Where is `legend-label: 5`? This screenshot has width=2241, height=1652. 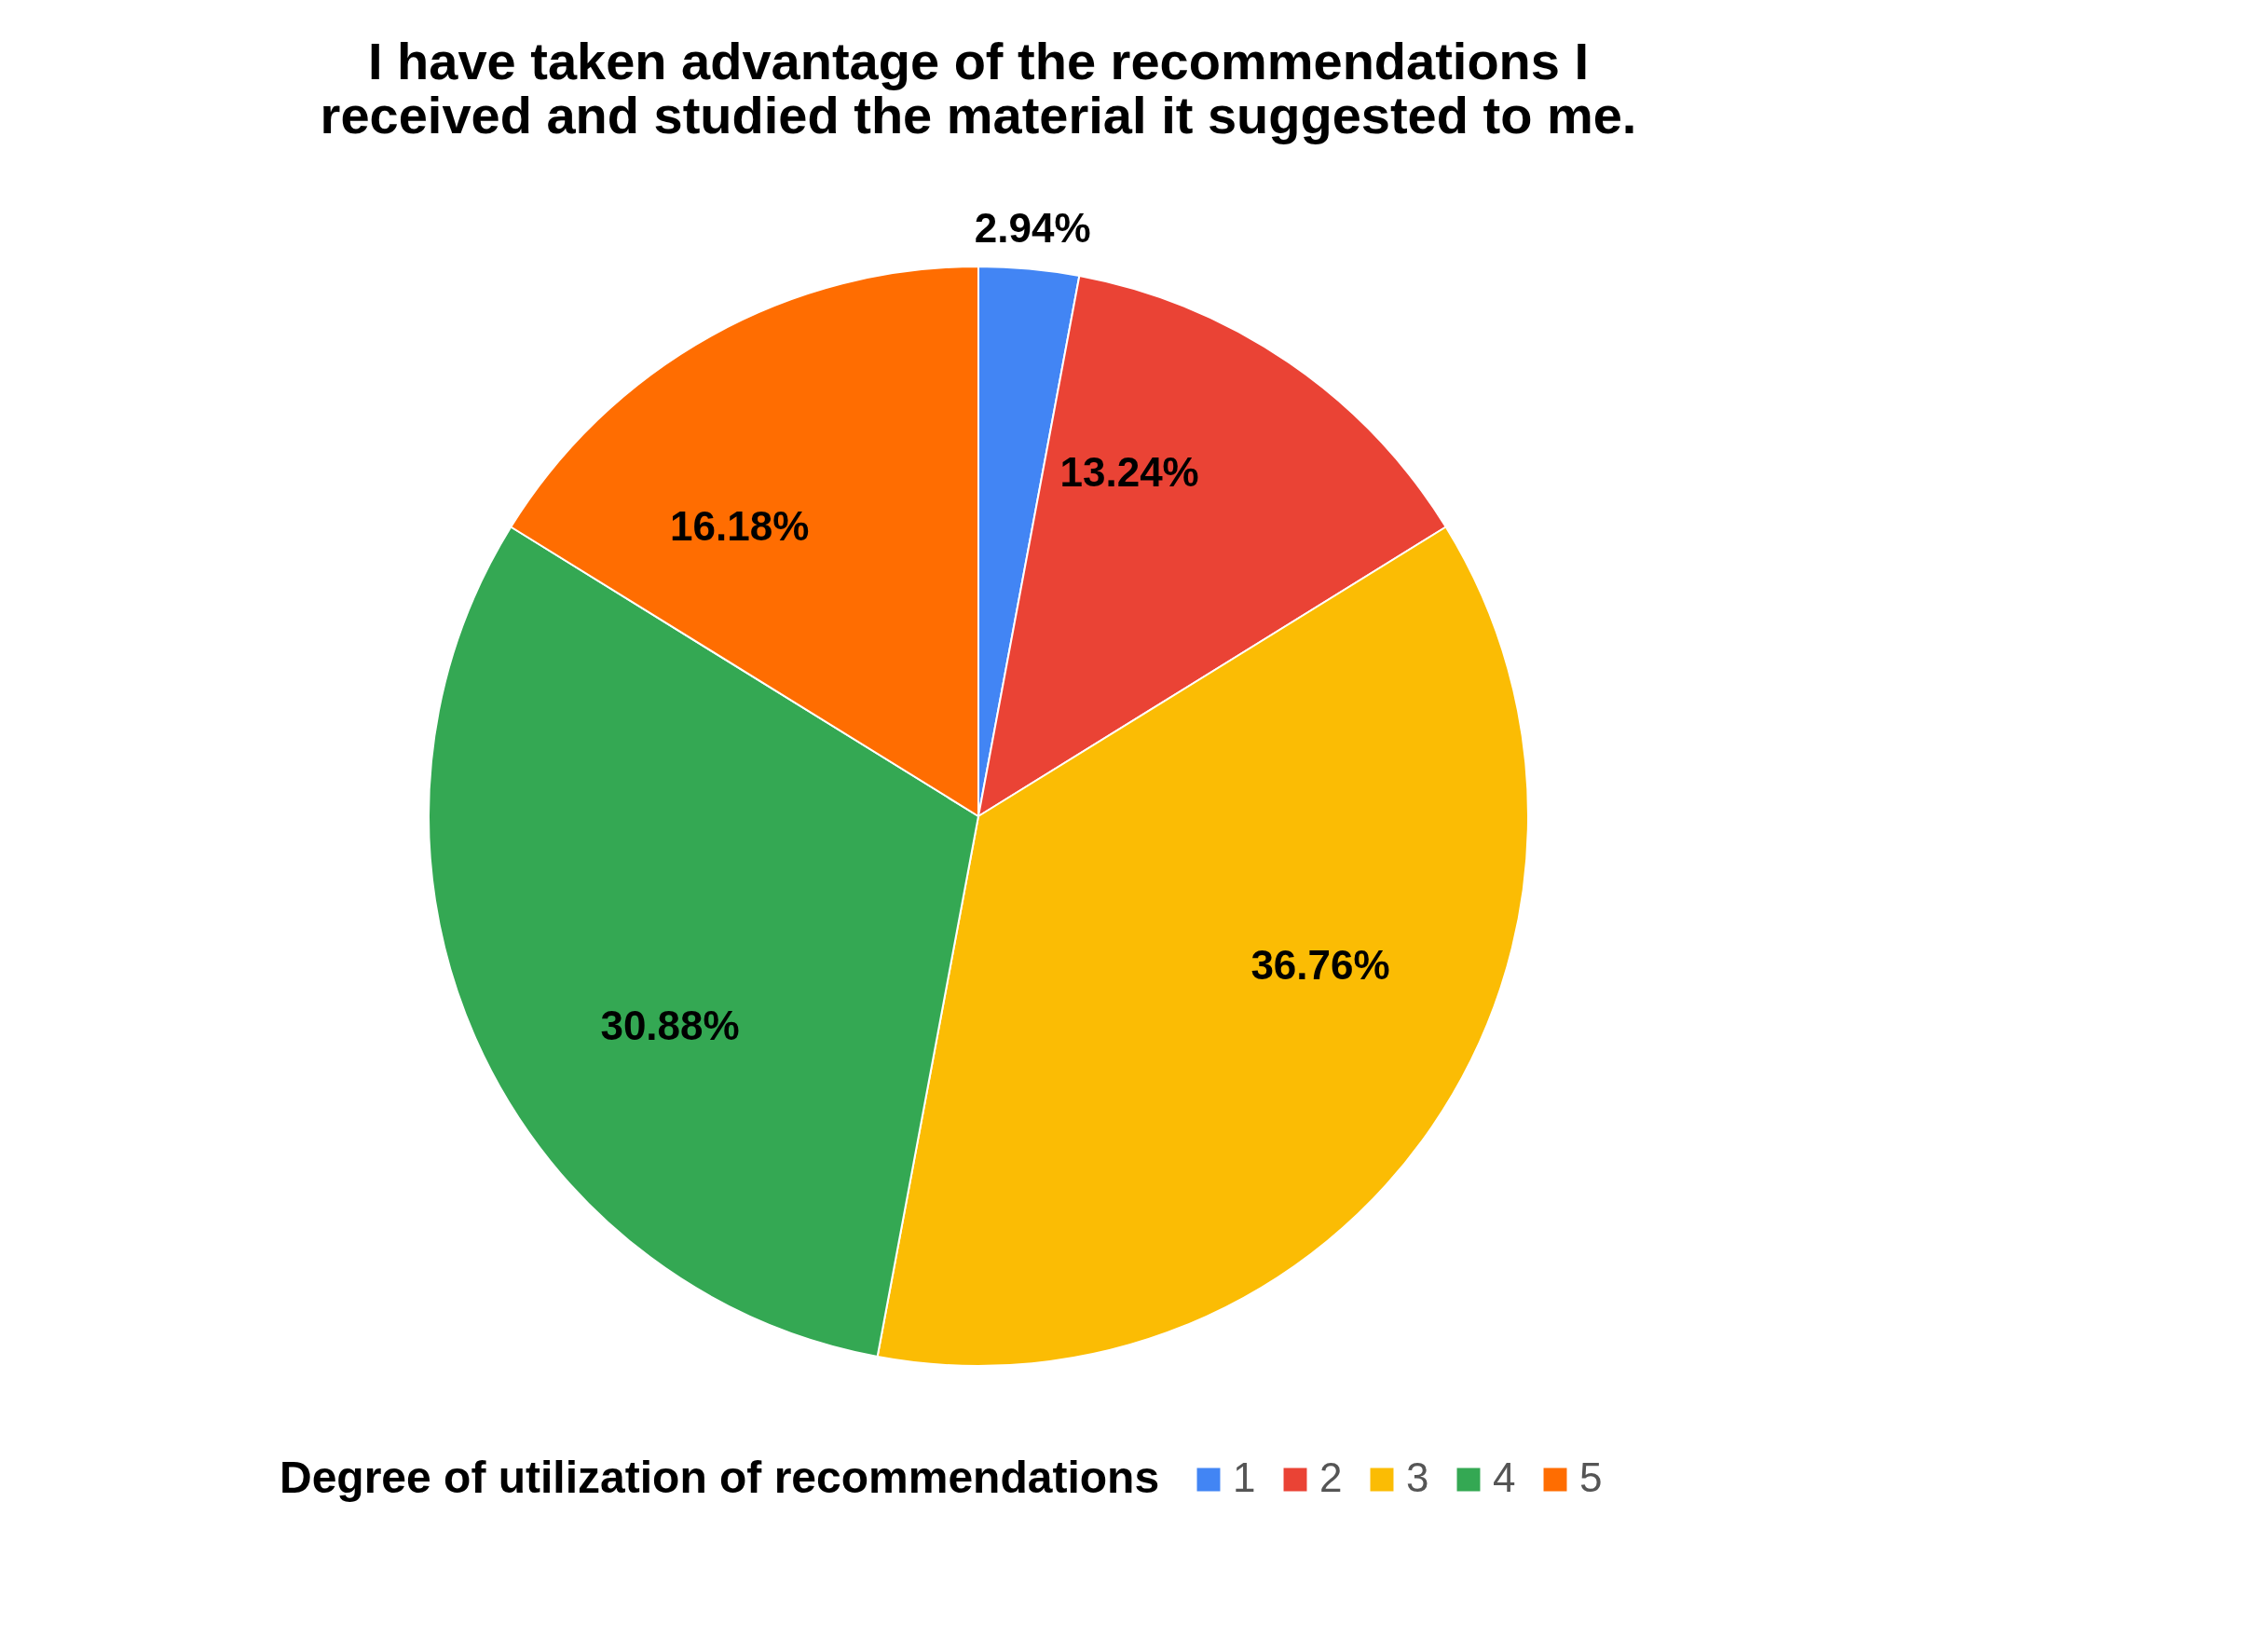
legend-label: 5 is located at coordinates (1591, 1477).